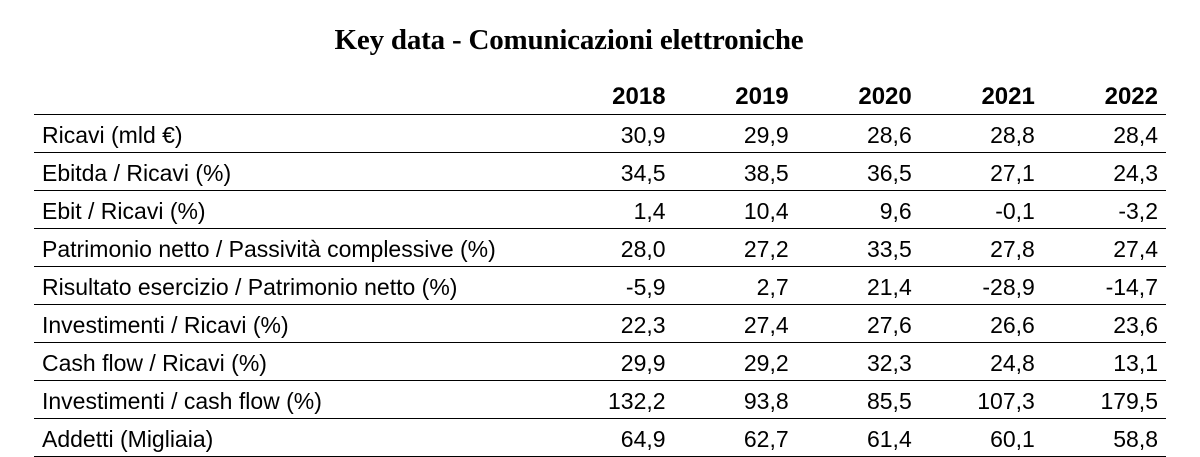 The width and height of the screenshot is (1200, 457). I want to click on table-cell: 36,5, so click(858, 171).